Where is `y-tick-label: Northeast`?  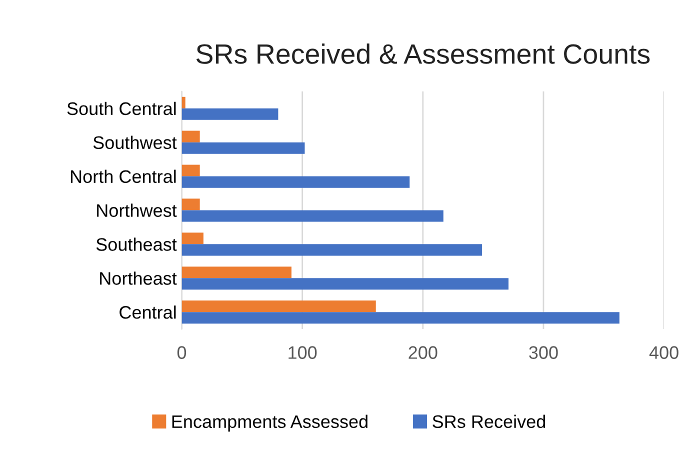
y-tick-label: Northeast is located at coordinates (138, 278).